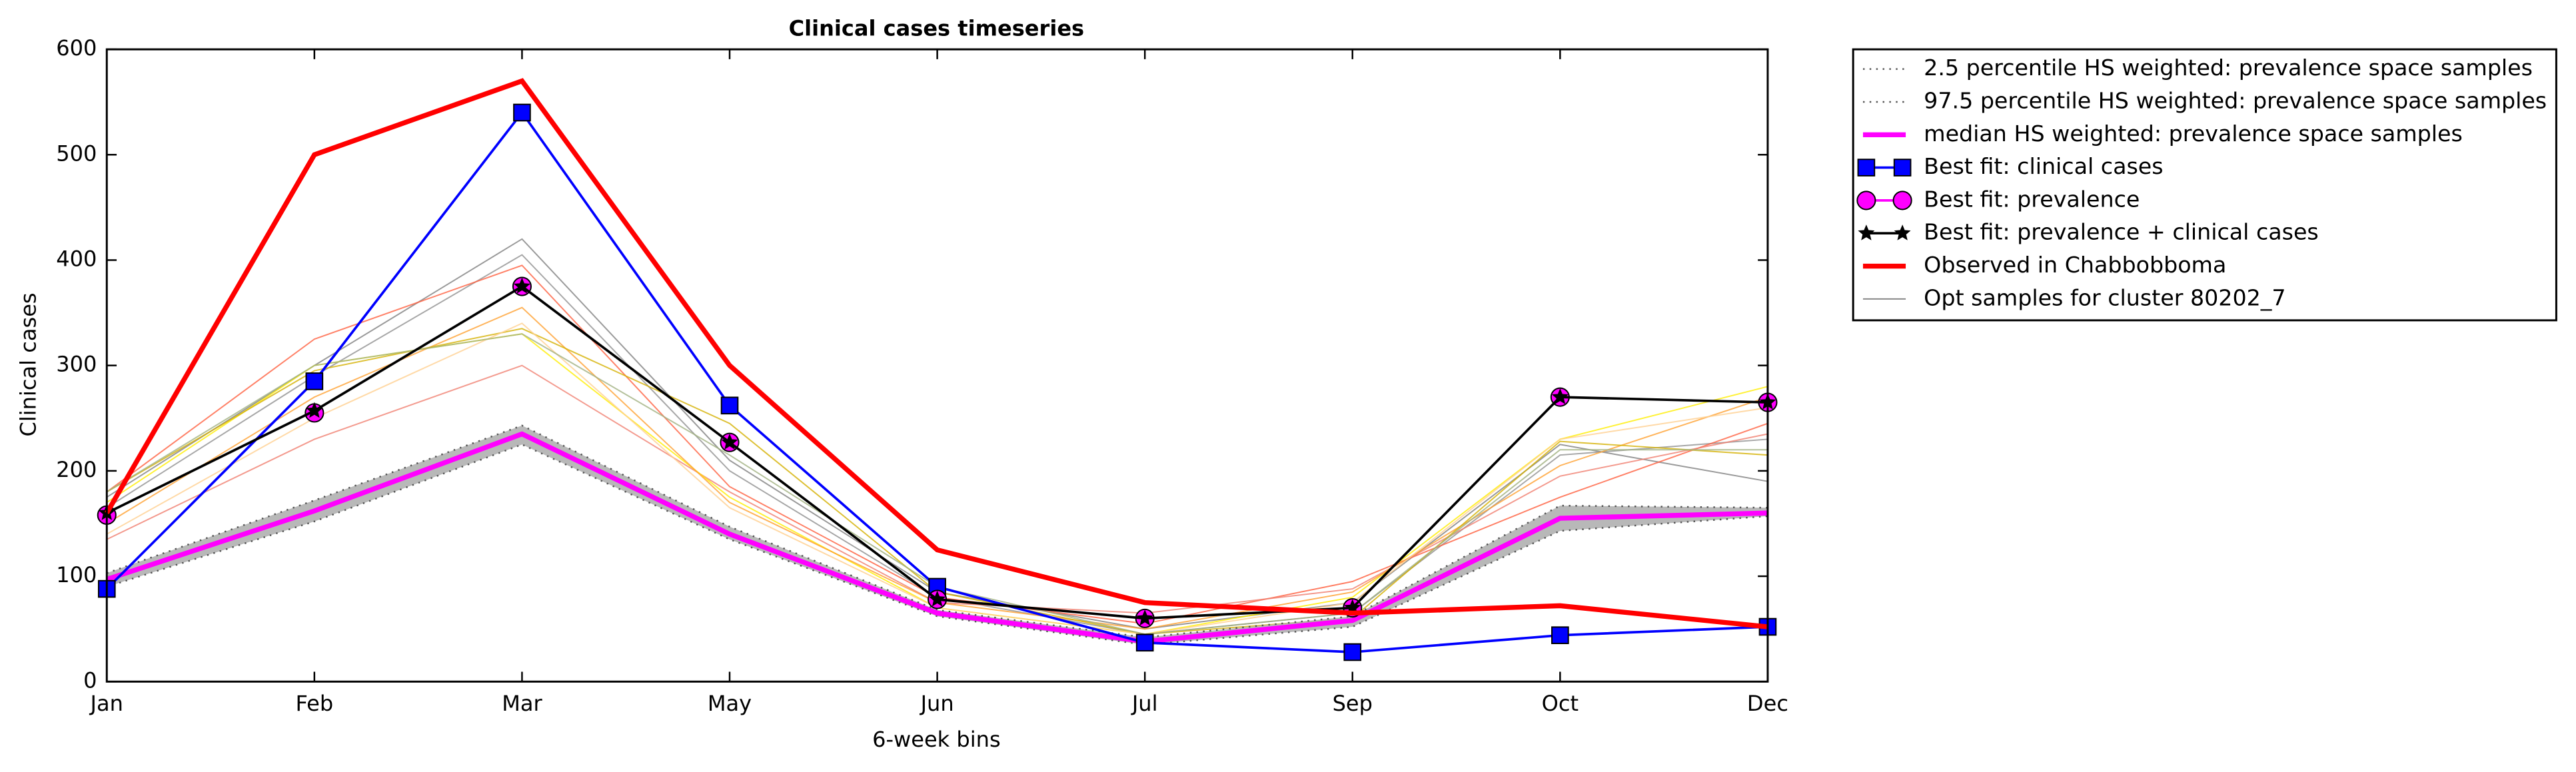  I want to click on x-tick-label: Jun, so click(937, 703).